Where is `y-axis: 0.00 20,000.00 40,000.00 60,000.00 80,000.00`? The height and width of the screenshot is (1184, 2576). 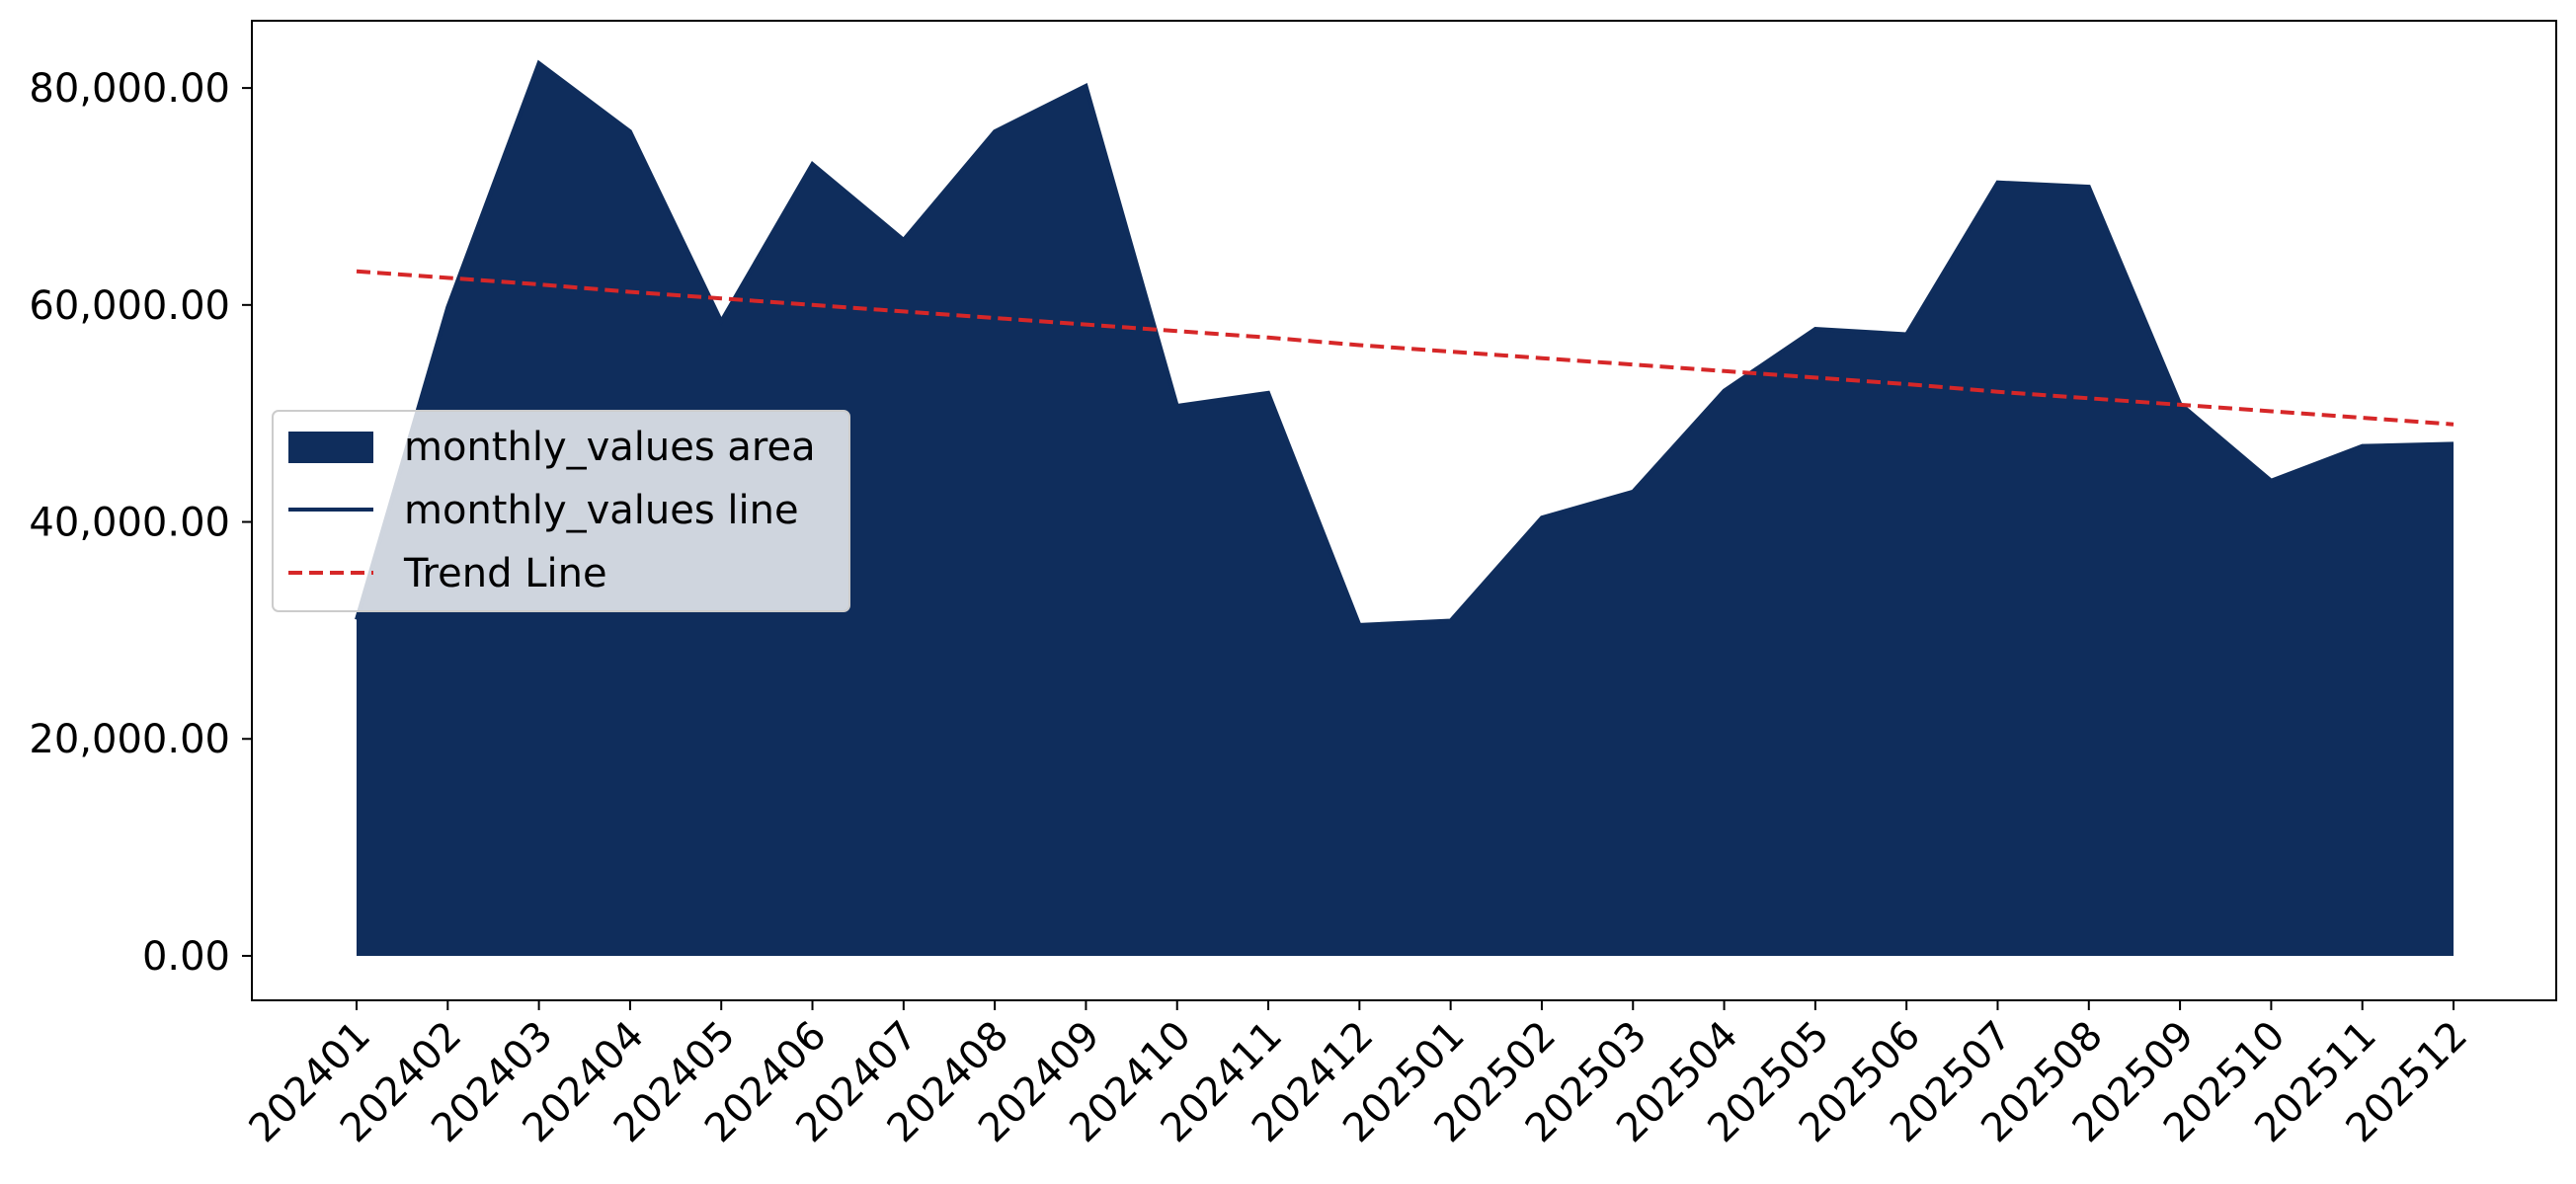
y-axis: 0.00 20,000.00 40,000.00 60,000.00 80,000.00 is located at coordinates (140, 523).